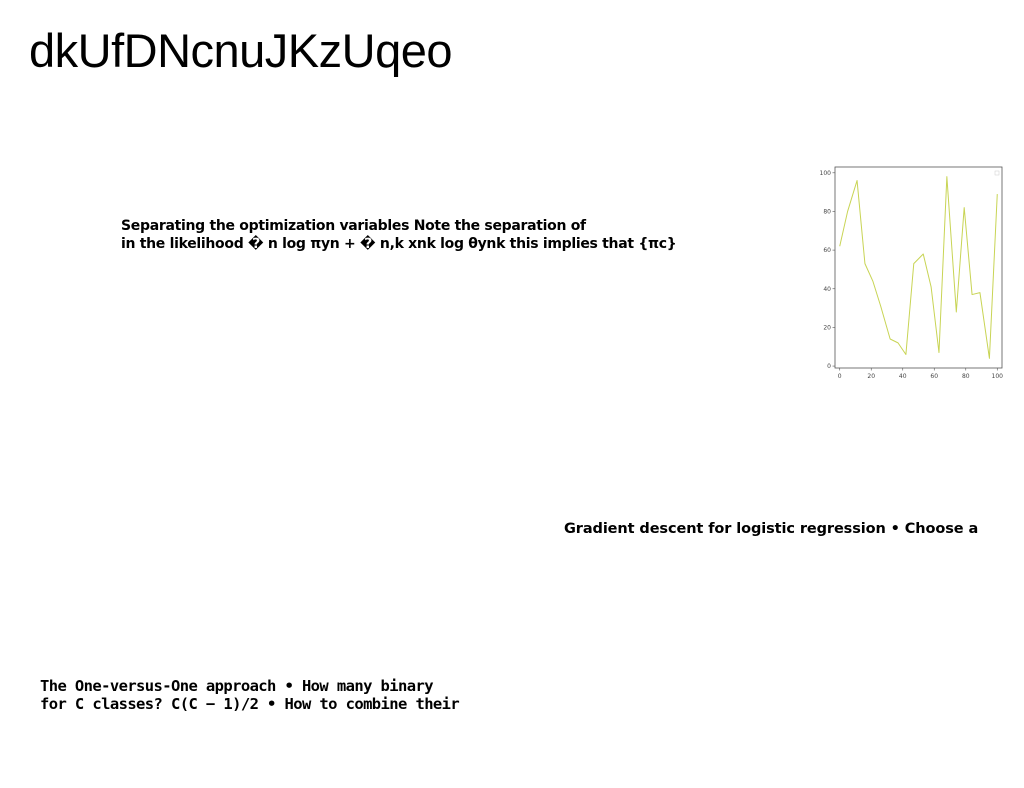 The width and height of the screenshot is (1024, 788). What do you see at coordinates (903, 376) in the screenshot?
I see `x-tick-label: 40` at bounding box center [903, 376].